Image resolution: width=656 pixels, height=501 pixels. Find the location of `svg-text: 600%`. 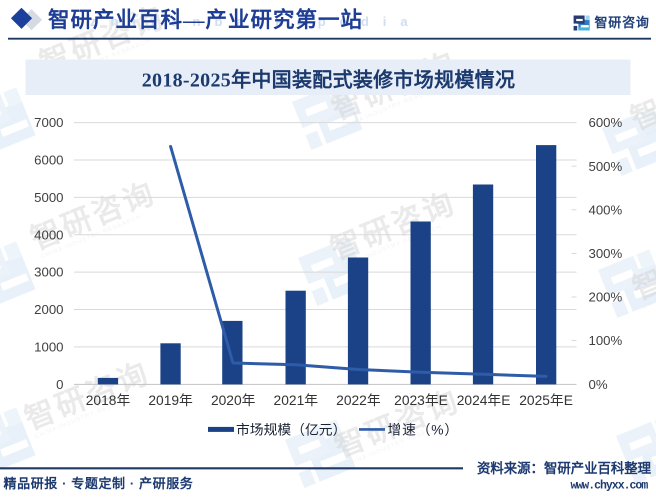

svg-text: 600% is located at coordinates (606, 122).